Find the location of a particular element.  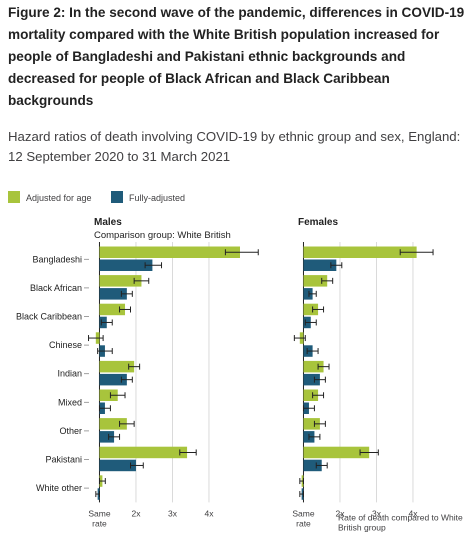

category-label-bangladeshi: Bangladeshi is located at coordinates (57, 259).